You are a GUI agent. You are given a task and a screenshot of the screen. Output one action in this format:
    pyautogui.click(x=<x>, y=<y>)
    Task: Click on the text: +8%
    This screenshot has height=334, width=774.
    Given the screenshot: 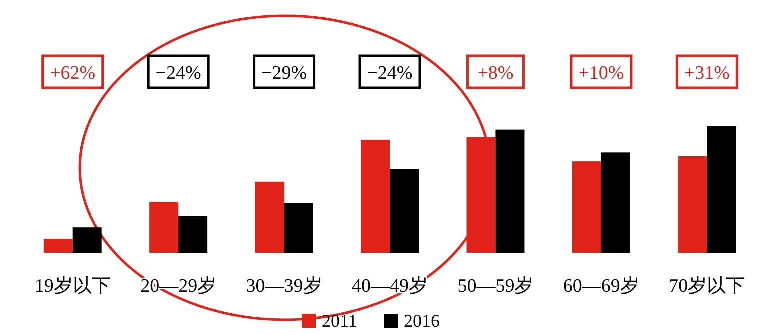 What is the action you would take?
    pyautogui.click(x=496, y=73)
    